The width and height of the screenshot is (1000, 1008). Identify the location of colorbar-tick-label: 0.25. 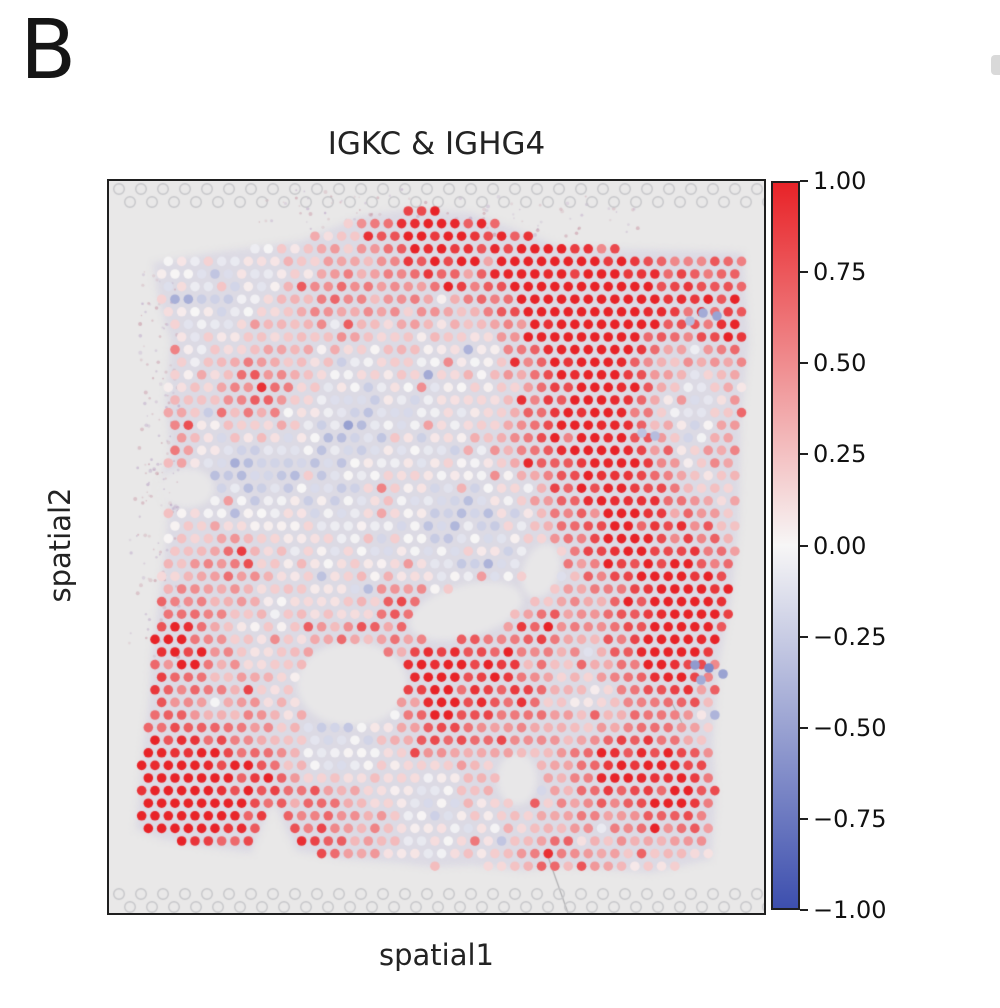
(840, 454).